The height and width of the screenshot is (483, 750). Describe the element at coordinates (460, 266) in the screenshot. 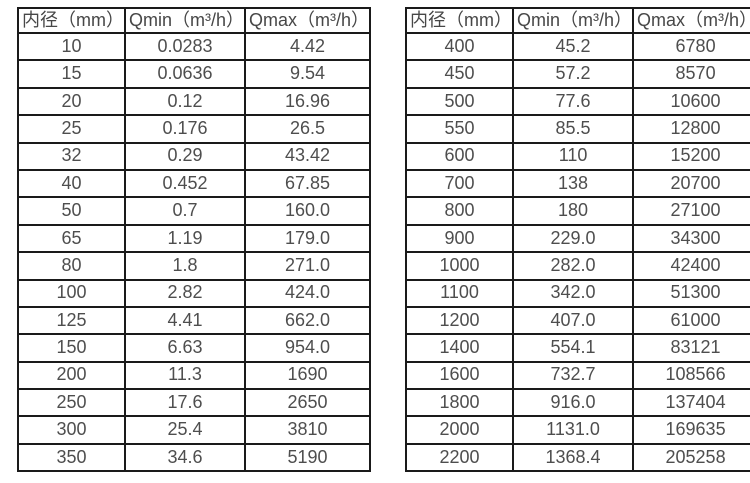

I see `cell-inner-diameter: 1000` at that location.